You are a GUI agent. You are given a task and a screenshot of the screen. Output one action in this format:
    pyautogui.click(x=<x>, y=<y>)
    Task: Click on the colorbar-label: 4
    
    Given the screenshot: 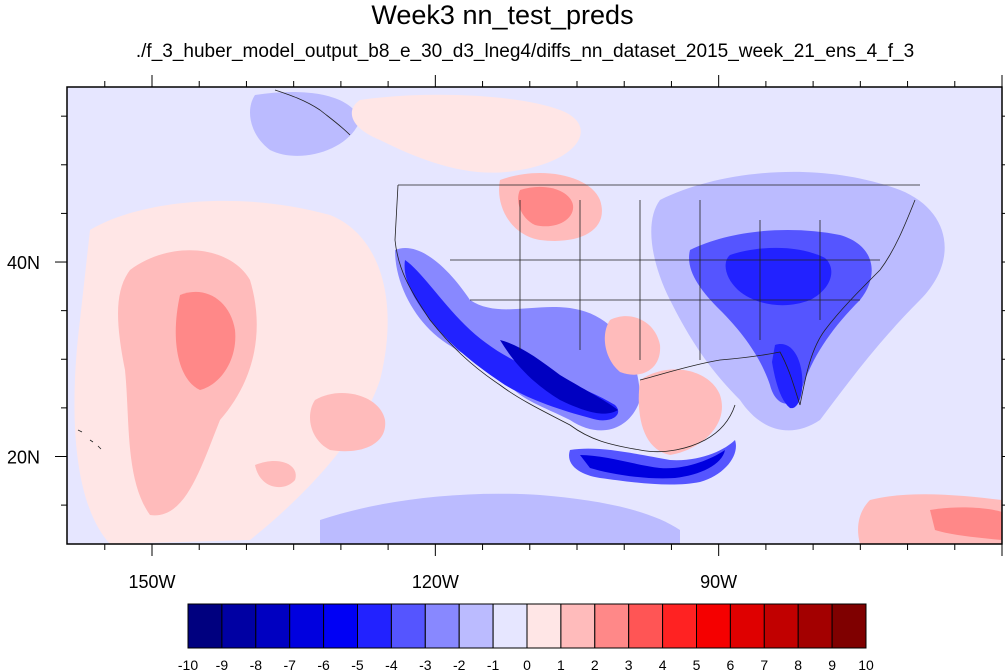 What is the action you would take?
    pyautogui.click(x=663, y=664)
    